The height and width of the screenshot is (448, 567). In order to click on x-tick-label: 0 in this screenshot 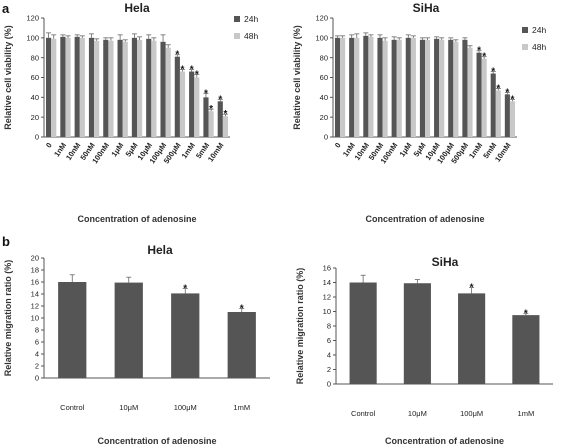, I will do `click(338, 145)`.